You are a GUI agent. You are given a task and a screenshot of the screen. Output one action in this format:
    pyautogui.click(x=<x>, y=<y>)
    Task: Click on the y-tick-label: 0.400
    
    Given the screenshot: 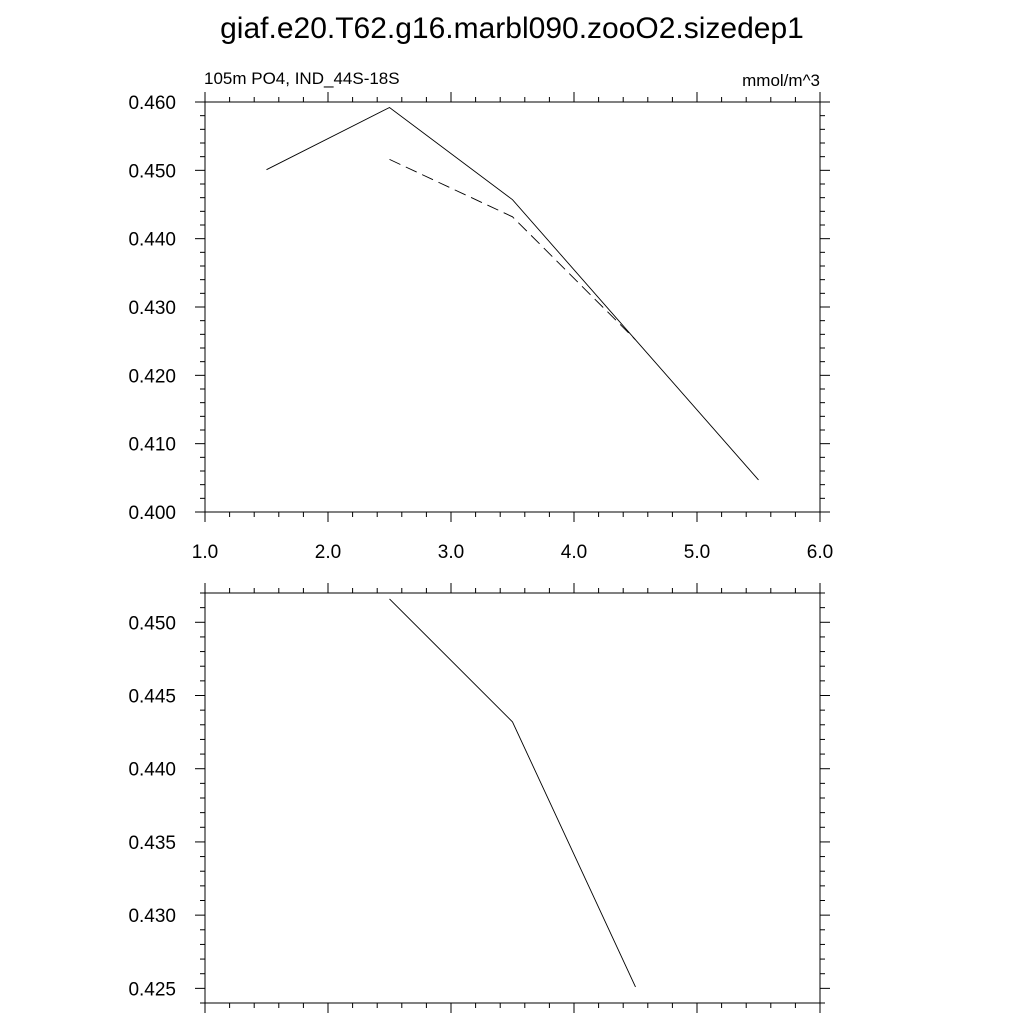 What is the action you would take?
    pyautogui.click(x=152, y=513)
    